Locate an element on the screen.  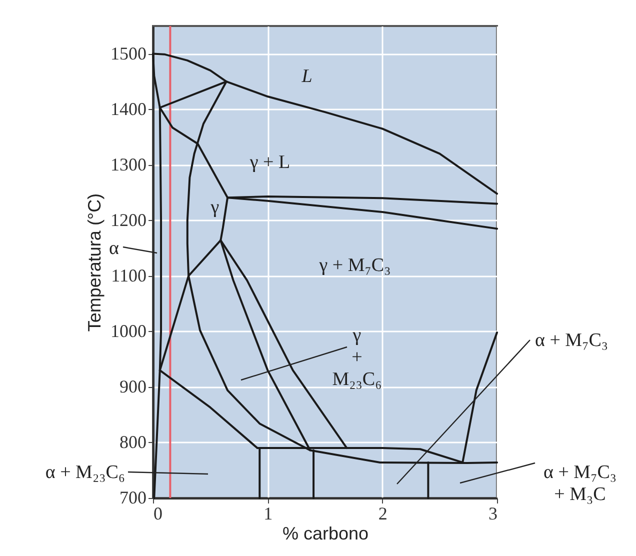
x-axis-title: % carbono is located at coordinates (325, 534).